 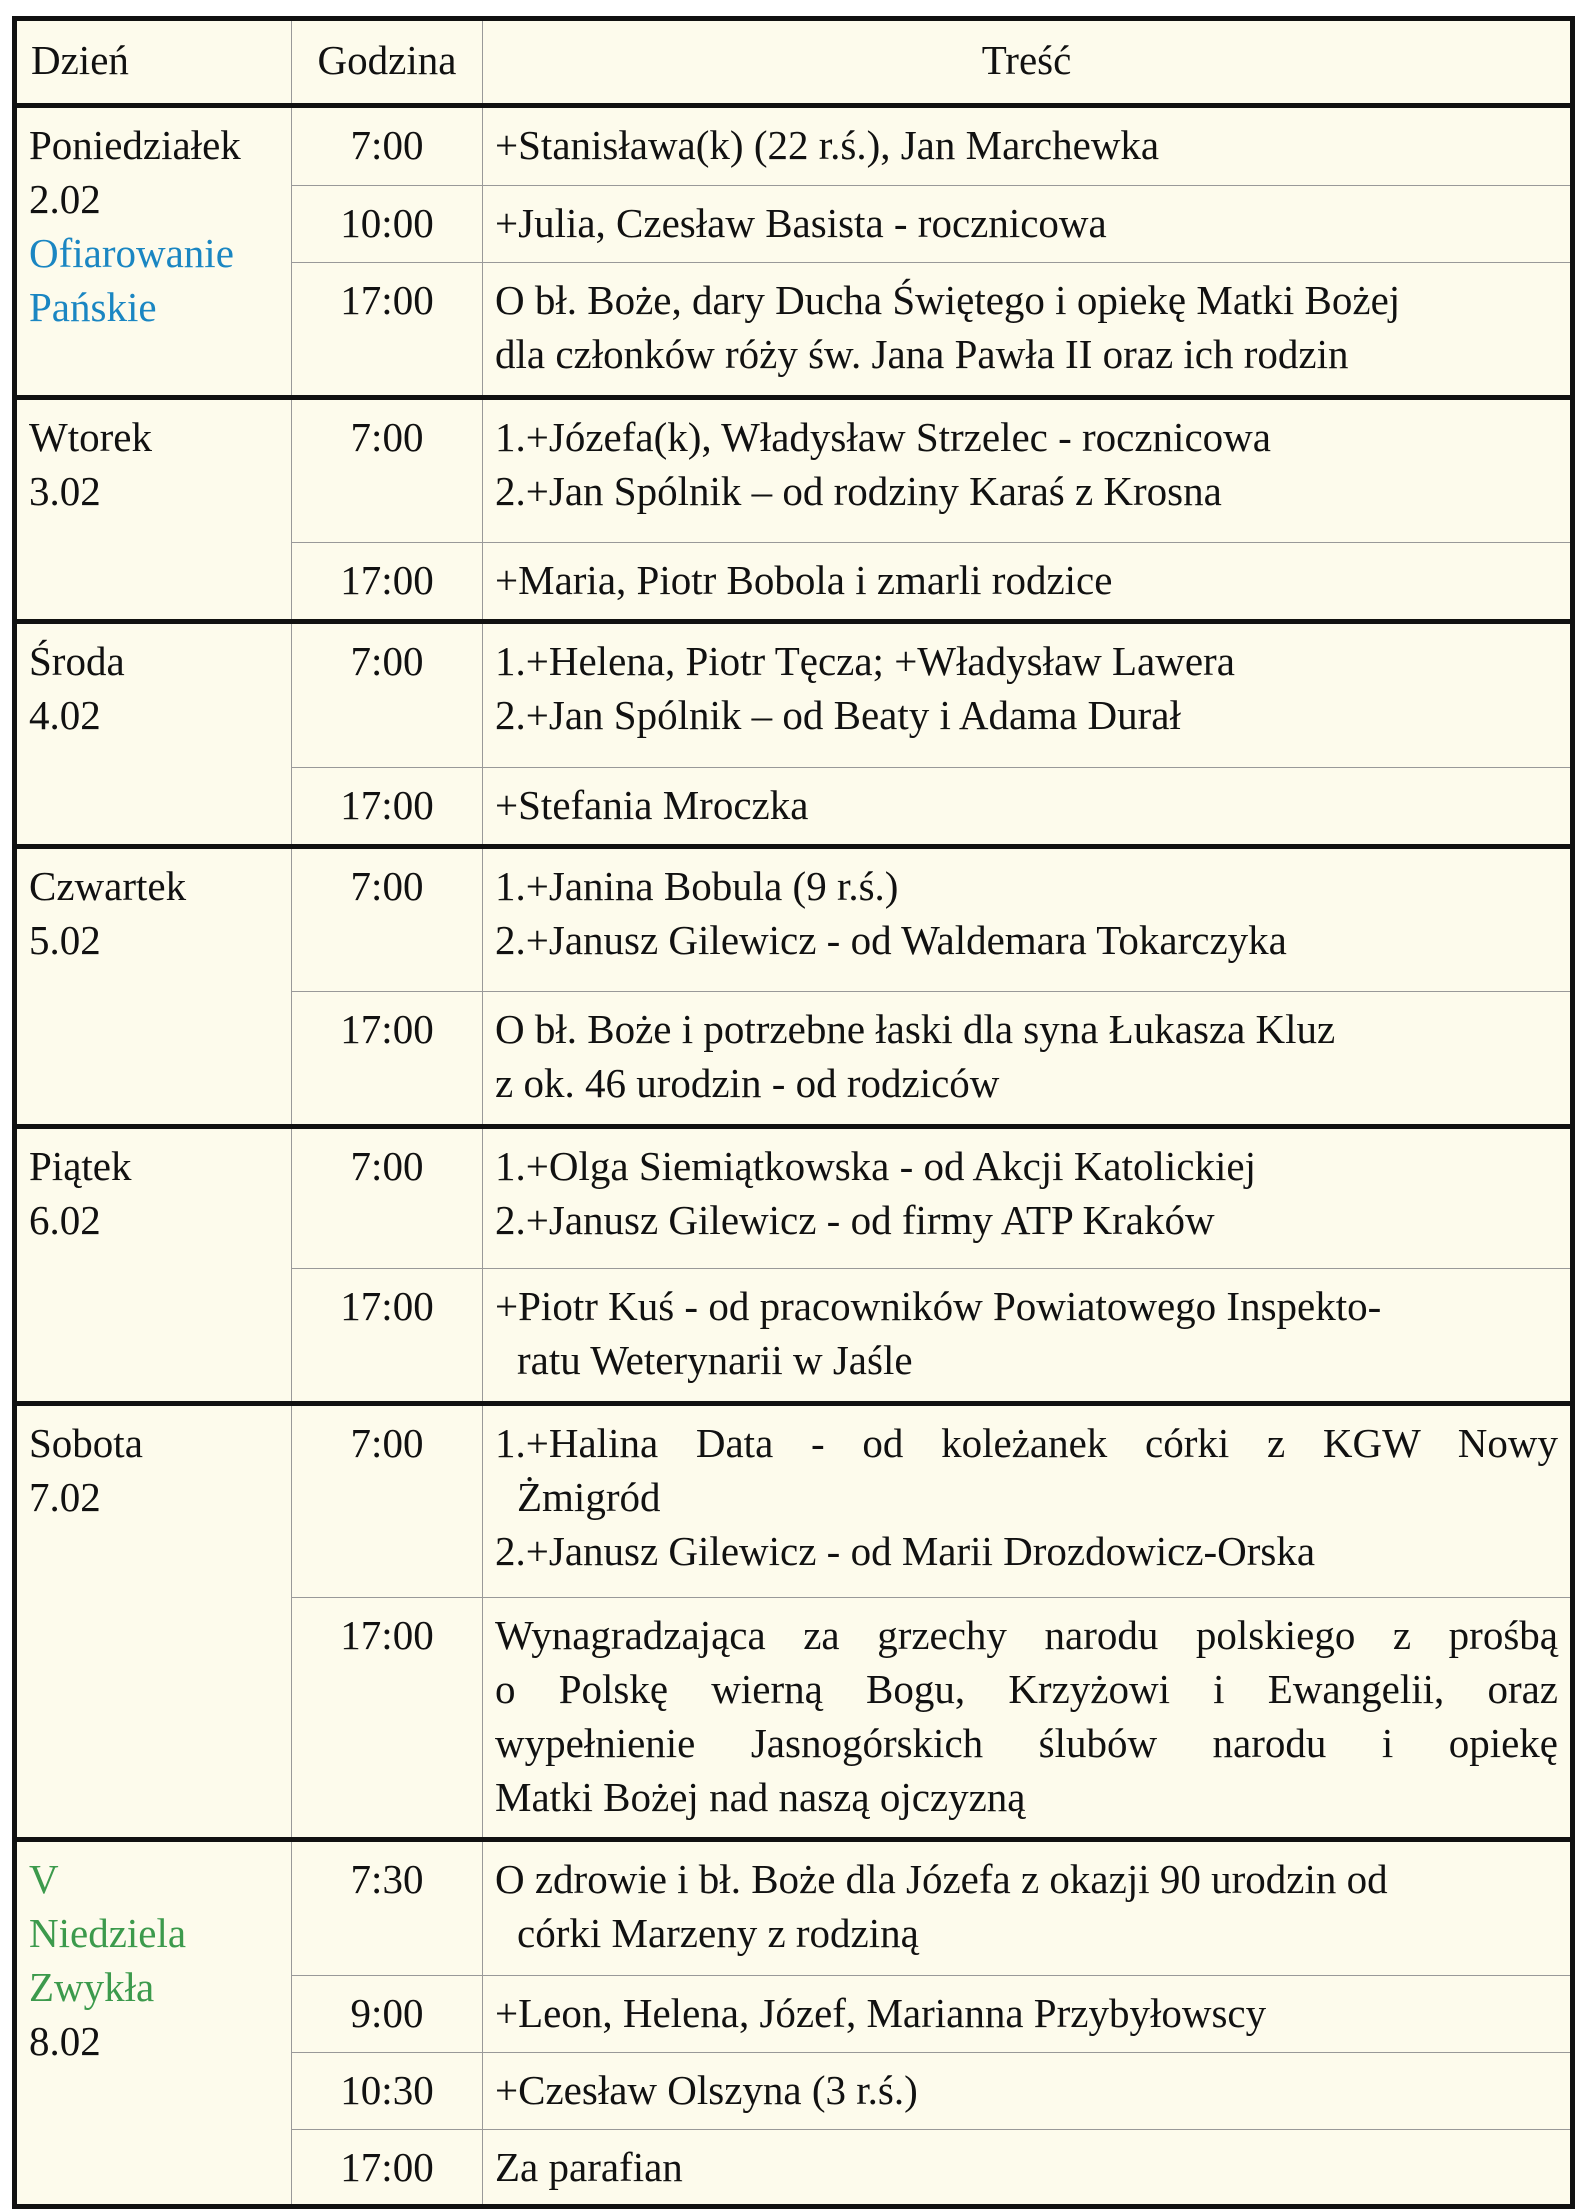 What do you see at coordinates (65, 491) in the screenshot?
I see `day-label-line: 3.02` at bounding box center [65, 491].